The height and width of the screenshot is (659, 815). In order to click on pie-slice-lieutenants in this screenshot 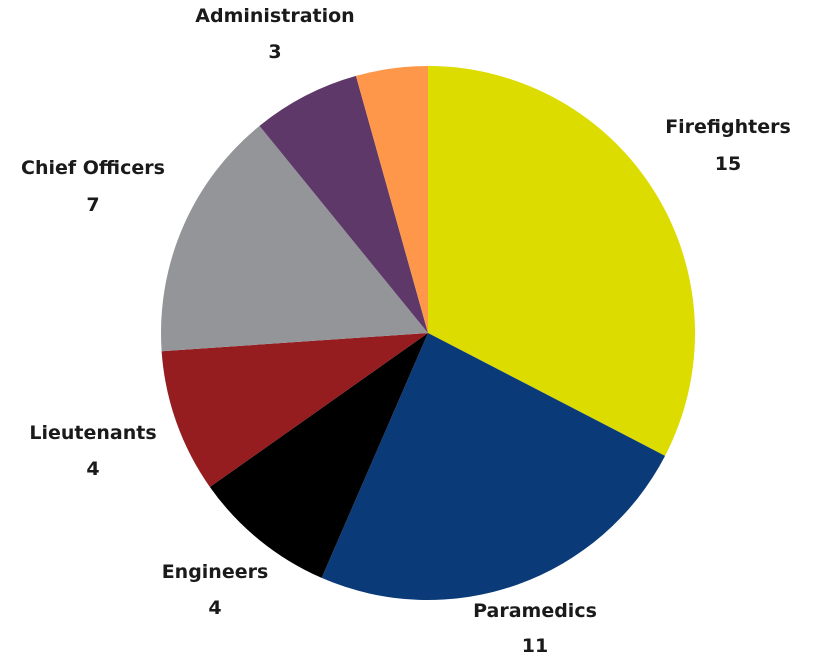, I will do `click(294, 410)`.